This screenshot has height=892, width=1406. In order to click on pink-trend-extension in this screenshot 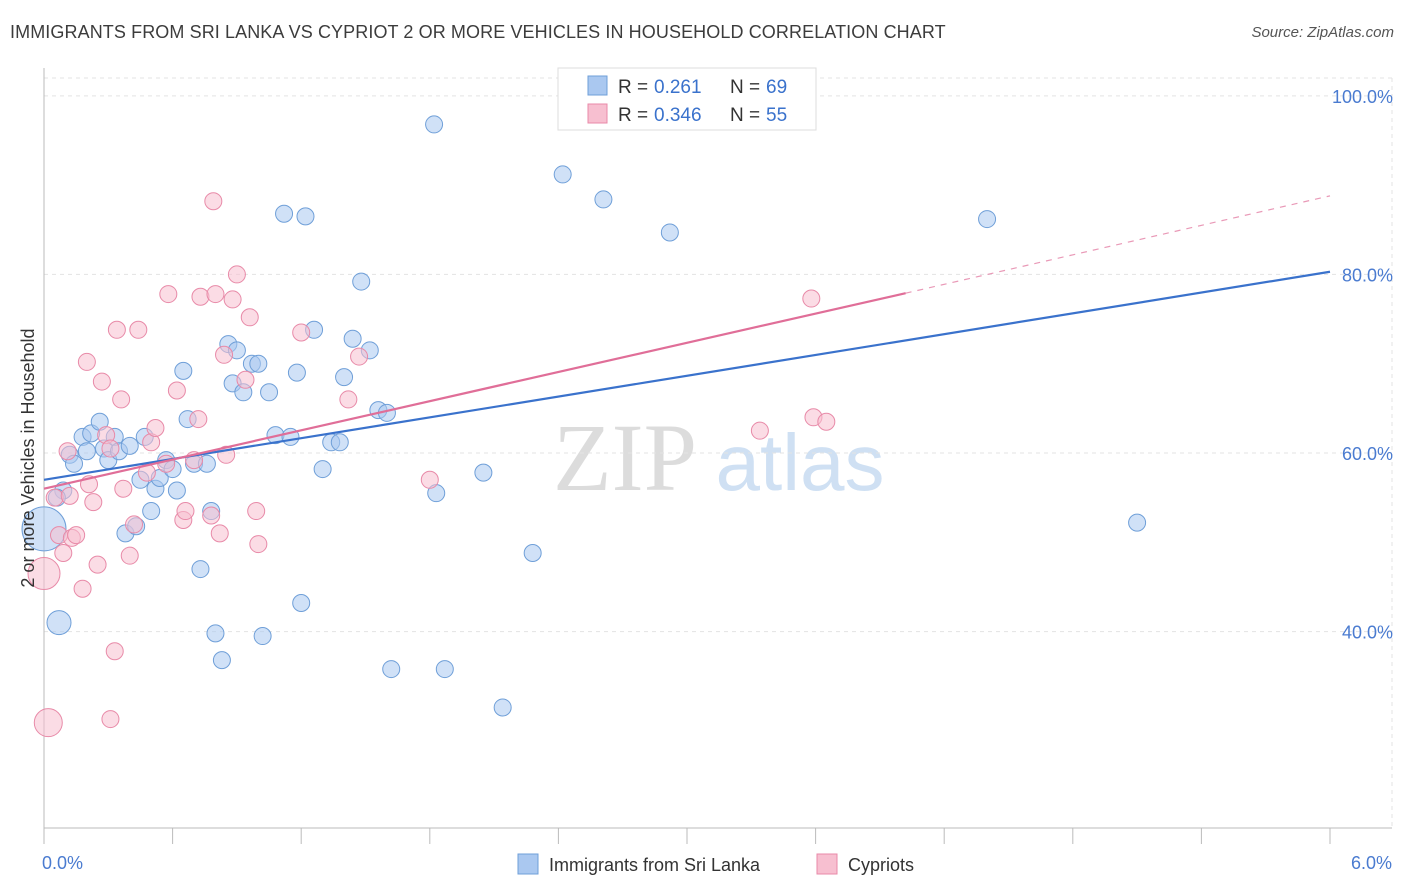, I will do `click(1118, 244)`.